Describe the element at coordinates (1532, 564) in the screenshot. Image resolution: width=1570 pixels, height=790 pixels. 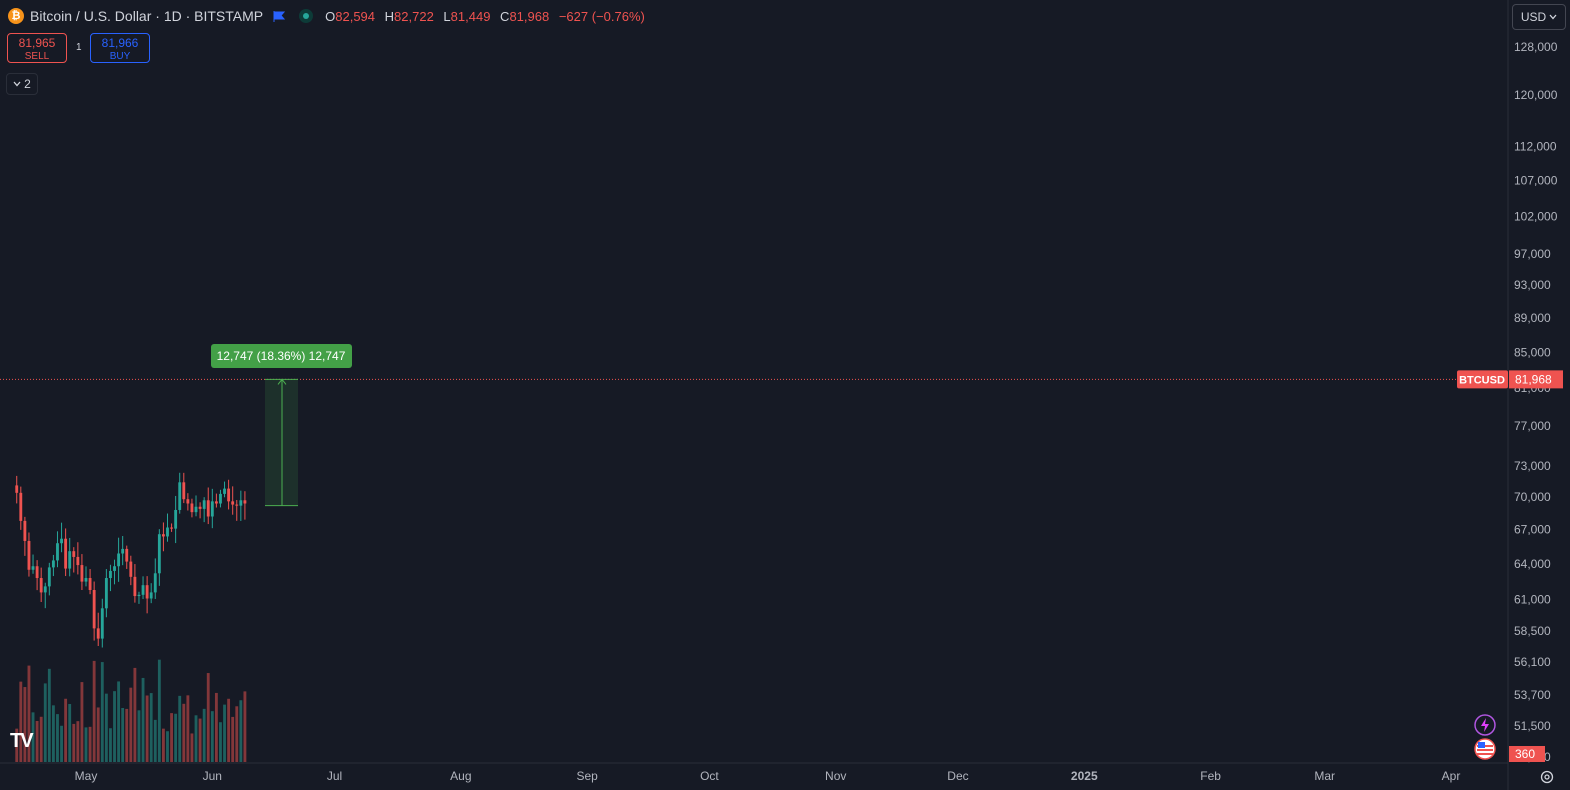
I see `price-tick-label: 64,000` at that location.